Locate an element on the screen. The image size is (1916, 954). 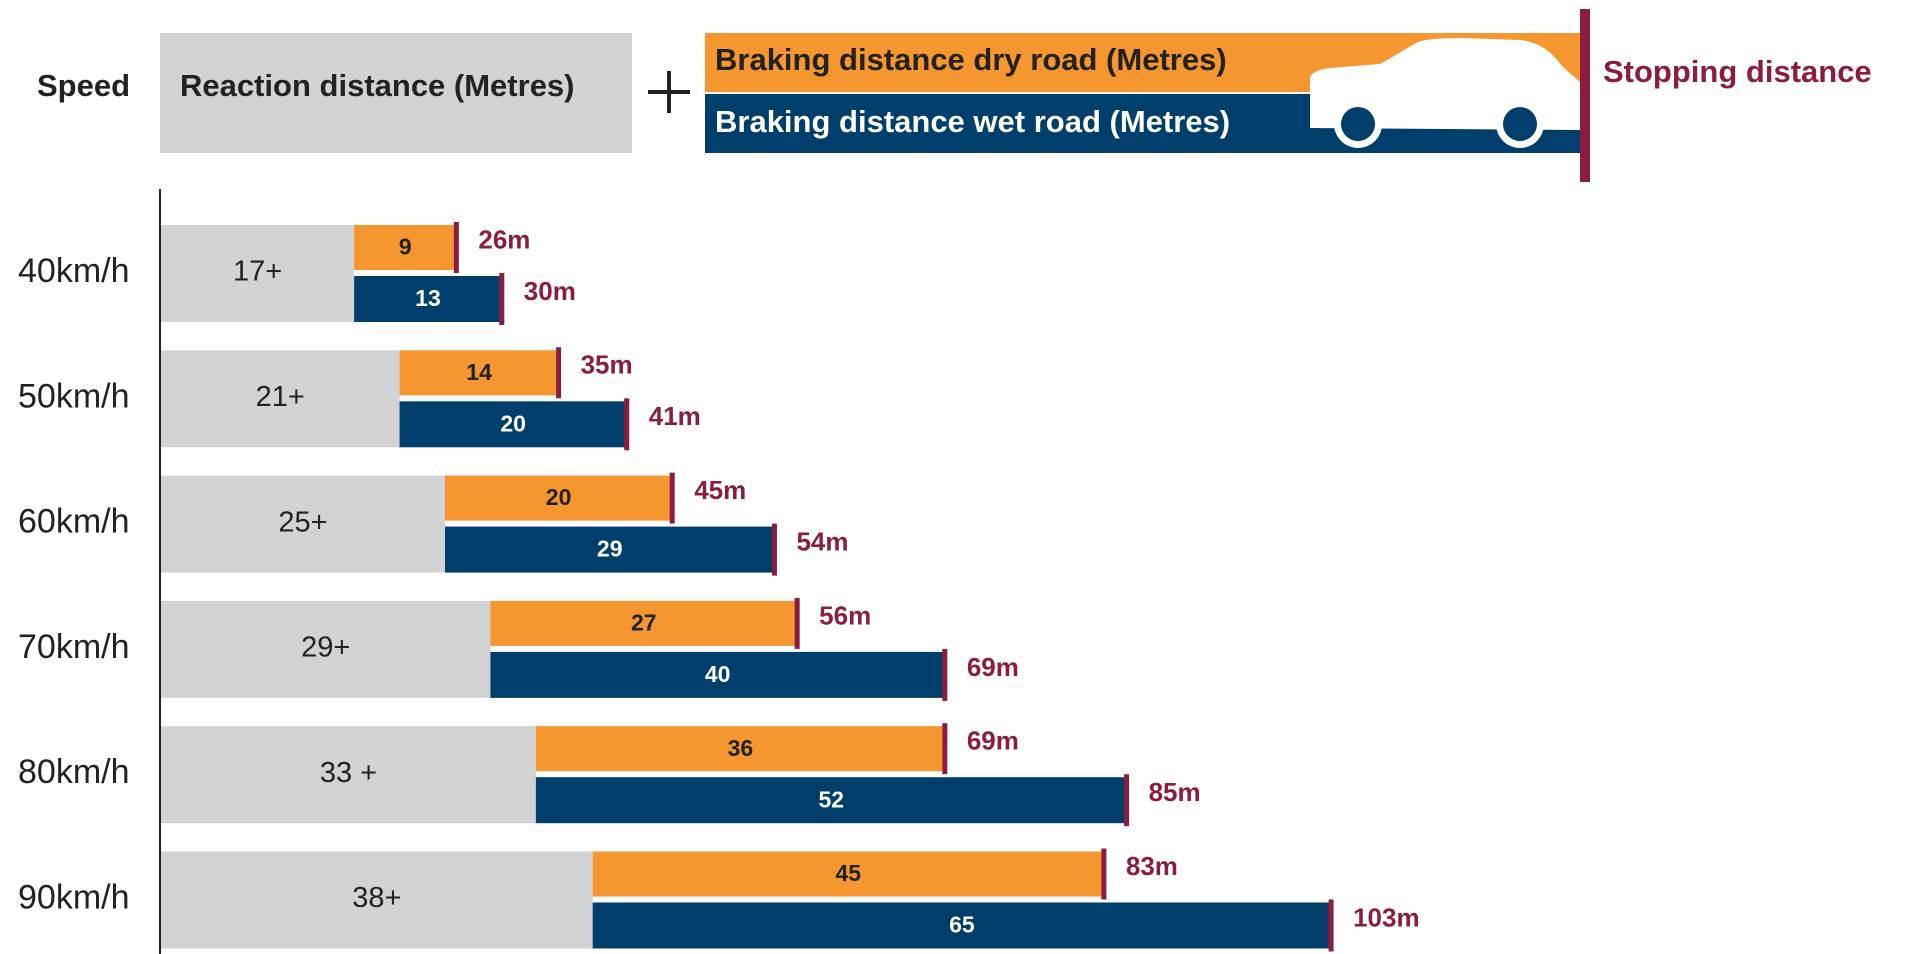
reaction-label: 29+ is located at coordinates (325, 648).